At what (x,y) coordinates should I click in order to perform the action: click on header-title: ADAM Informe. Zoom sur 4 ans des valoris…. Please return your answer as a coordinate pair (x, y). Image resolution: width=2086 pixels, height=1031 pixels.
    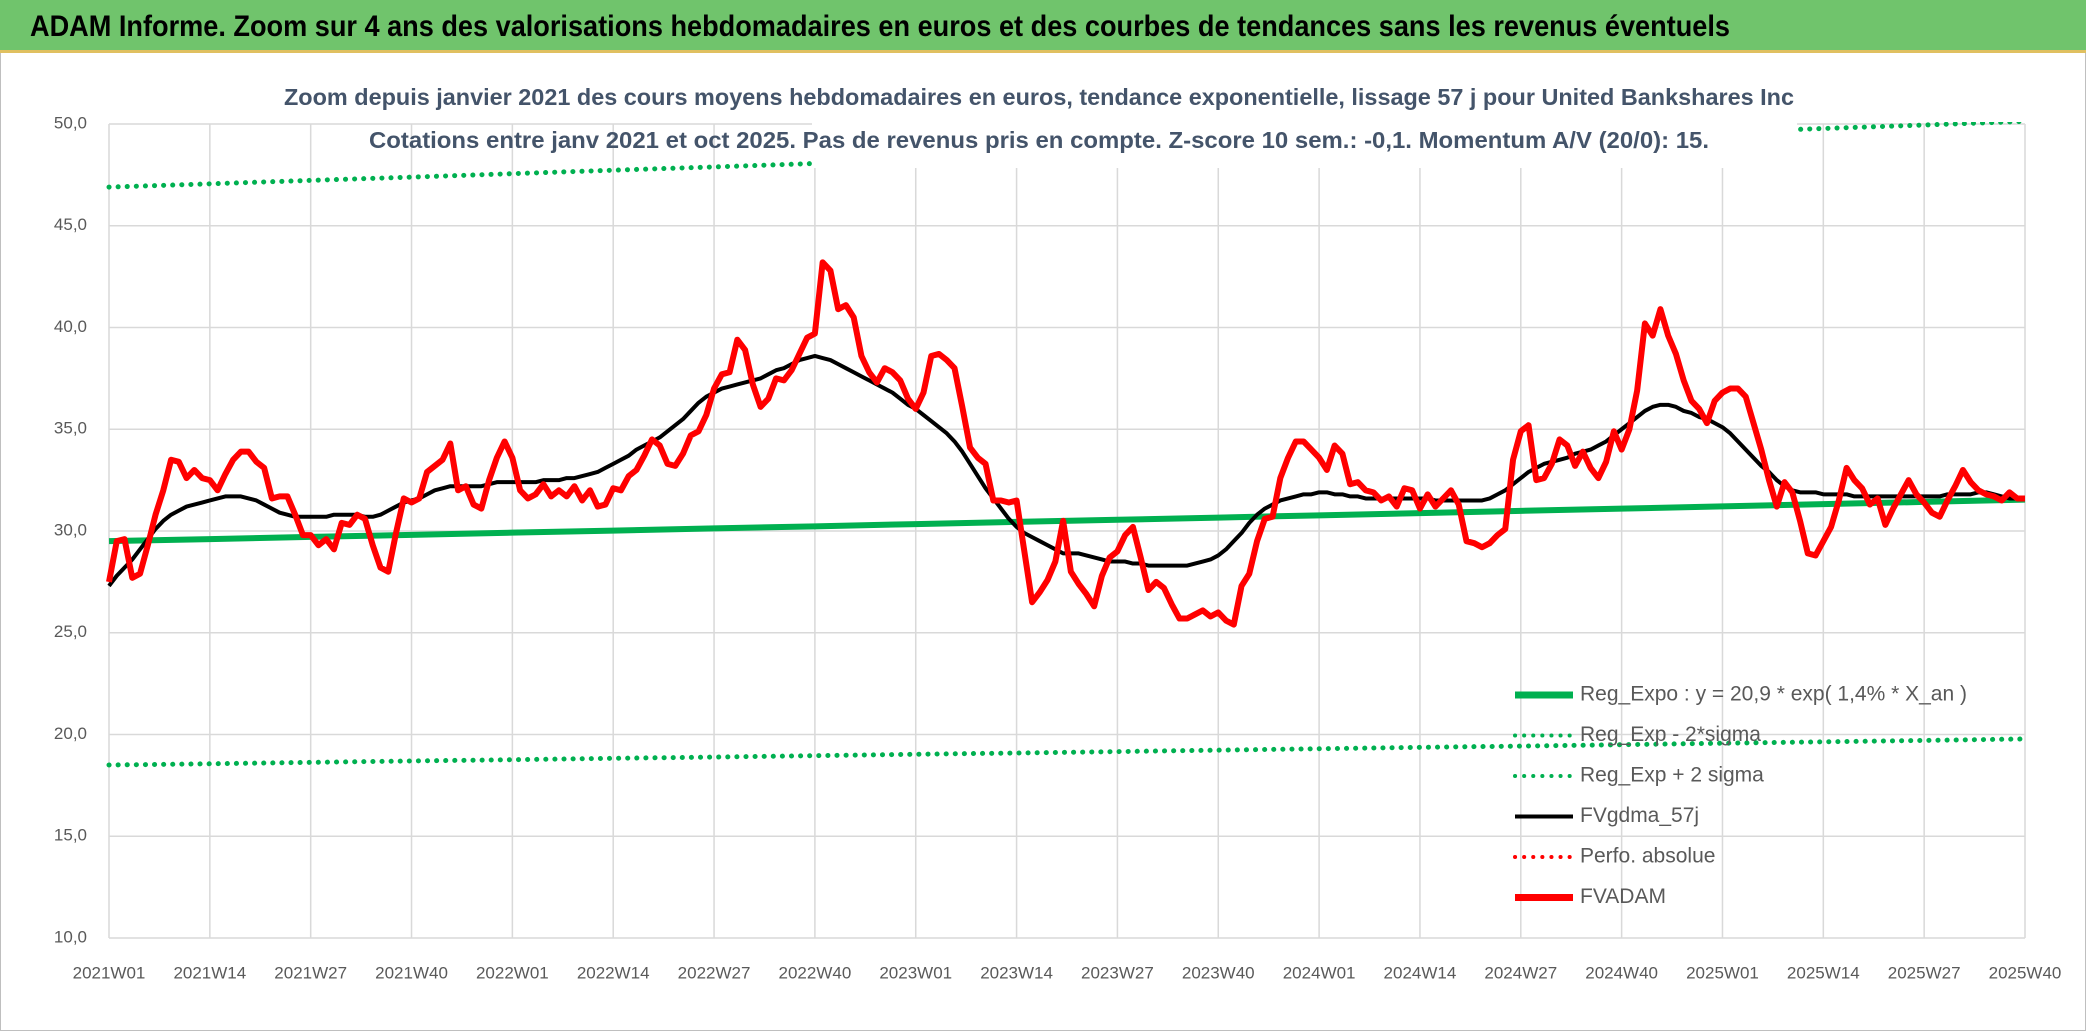
    Looking at the image, I should click on (880, 26).